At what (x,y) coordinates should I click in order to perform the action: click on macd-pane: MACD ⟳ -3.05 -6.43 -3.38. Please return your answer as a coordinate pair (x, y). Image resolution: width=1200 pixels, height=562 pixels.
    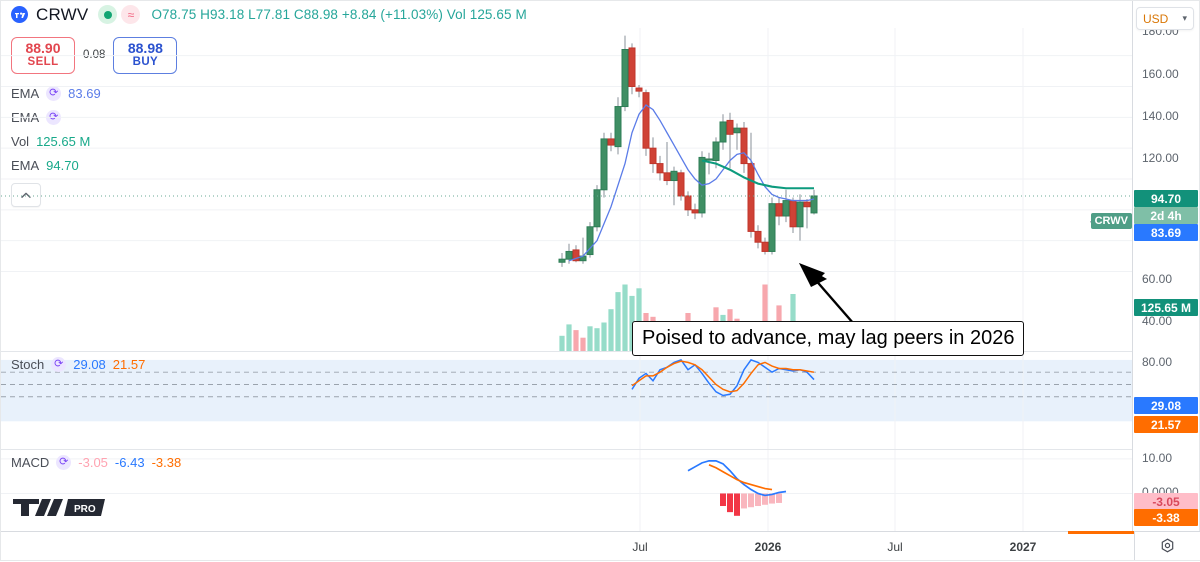
    Looking at the image, I should click on (567, 491).